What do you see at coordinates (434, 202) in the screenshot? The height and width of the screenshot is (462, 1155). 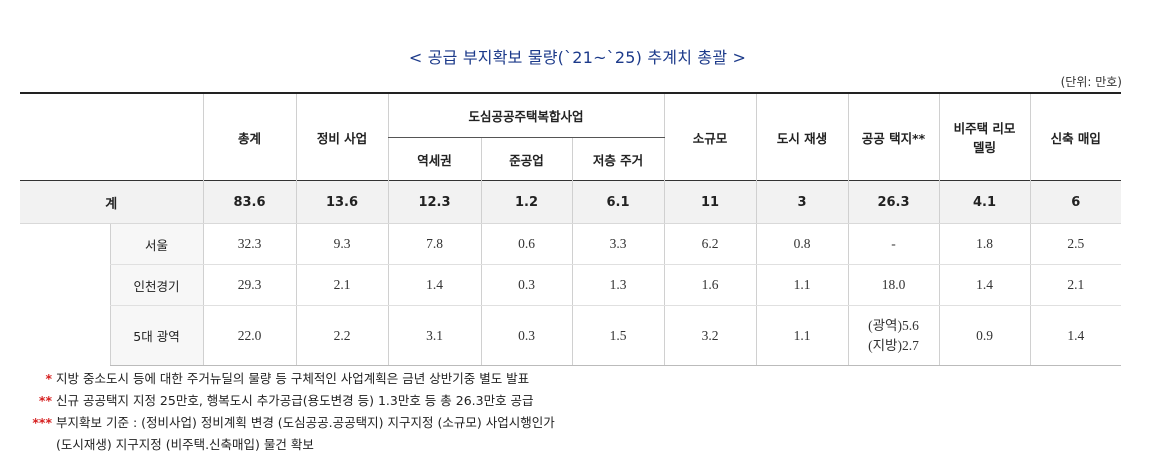 I see `table-cell: 12.3` at bounding box center [434, 202].